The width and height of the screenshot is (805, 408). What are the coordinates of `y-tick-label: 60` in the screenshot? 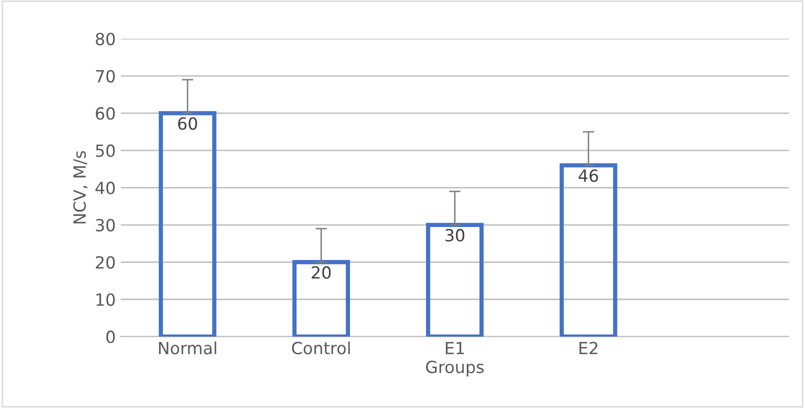 It's located at (105, 113).